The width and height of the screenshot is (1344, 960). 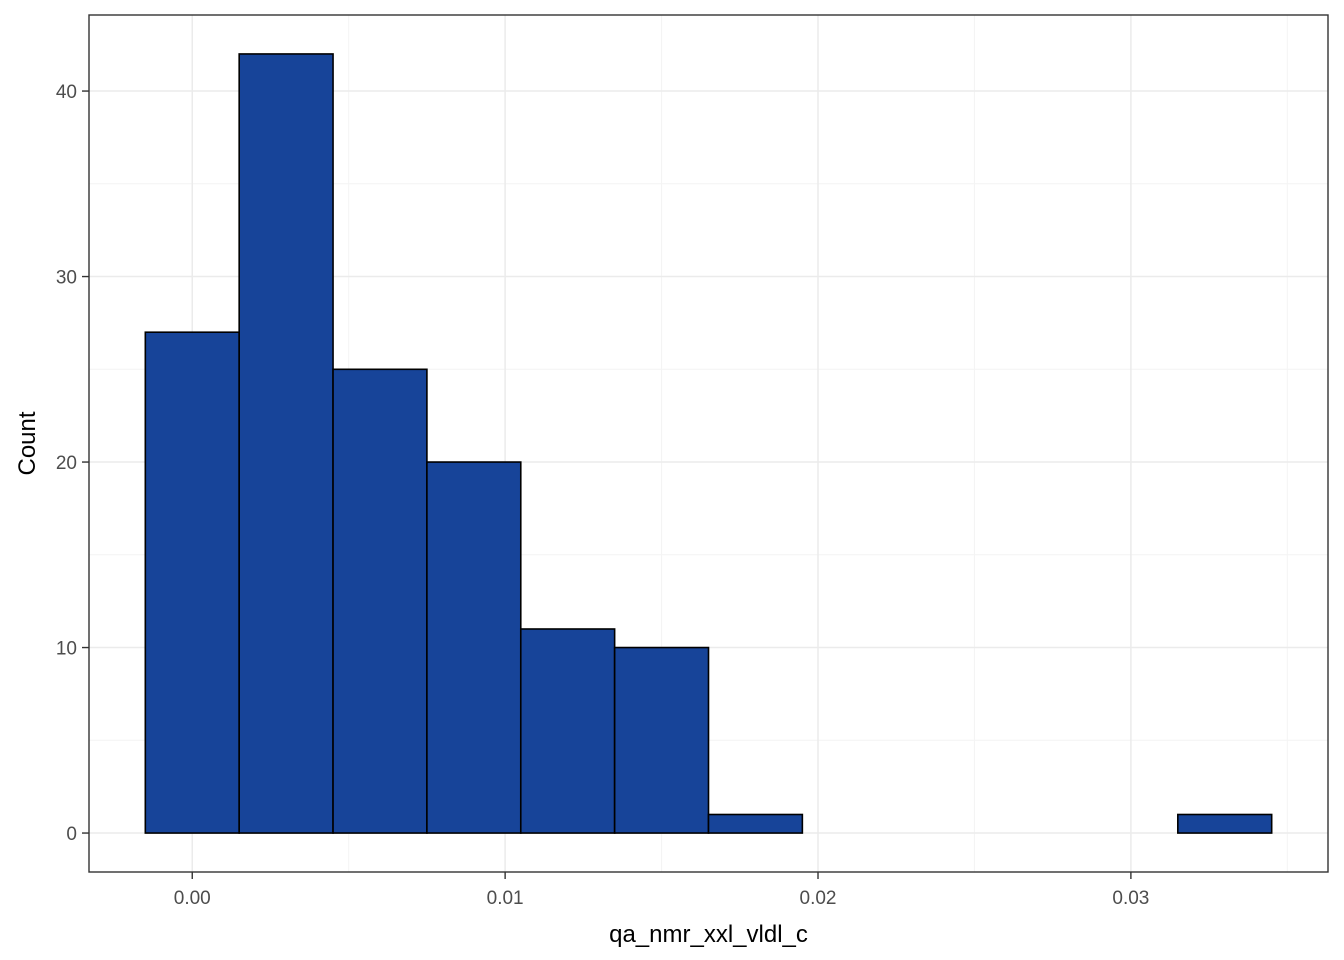 I want to click on y-axis-title: Count, so click(x=27, y=443).